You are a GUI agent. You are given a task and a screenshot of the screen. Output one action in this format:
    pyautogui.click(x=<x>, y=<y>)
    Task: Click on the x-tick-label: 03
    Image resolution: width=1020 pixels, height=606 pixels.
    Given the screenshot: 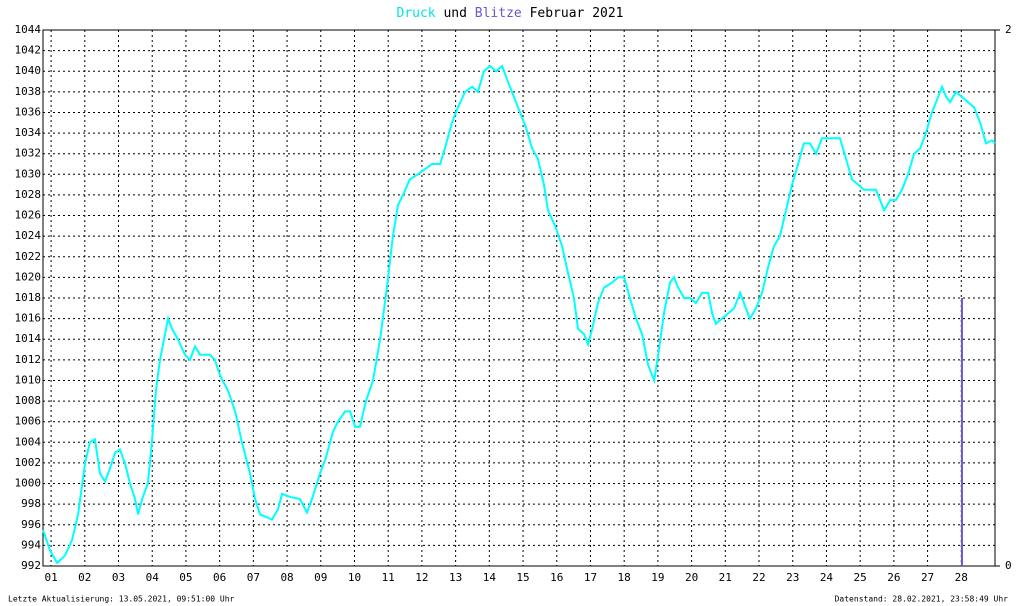 What is the action you would take?
    pyautogui.click(x=118, y=577)
    